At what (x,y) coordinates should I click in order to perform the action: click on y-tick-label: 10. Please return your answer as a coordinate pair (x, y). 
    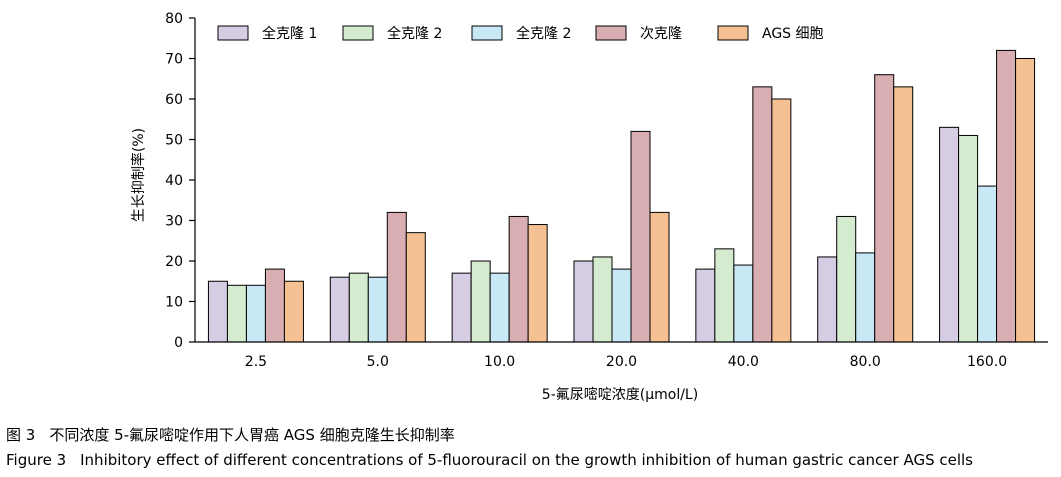
    Looking at the image, I should click on (174, 303).